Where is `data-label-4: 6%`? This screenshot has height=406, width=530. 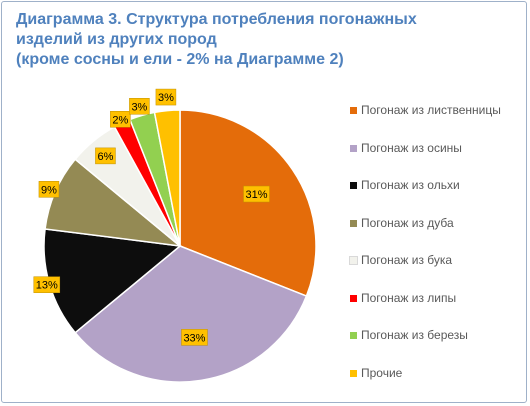
data-label-4: 6% is located at coordinates (105, 156).